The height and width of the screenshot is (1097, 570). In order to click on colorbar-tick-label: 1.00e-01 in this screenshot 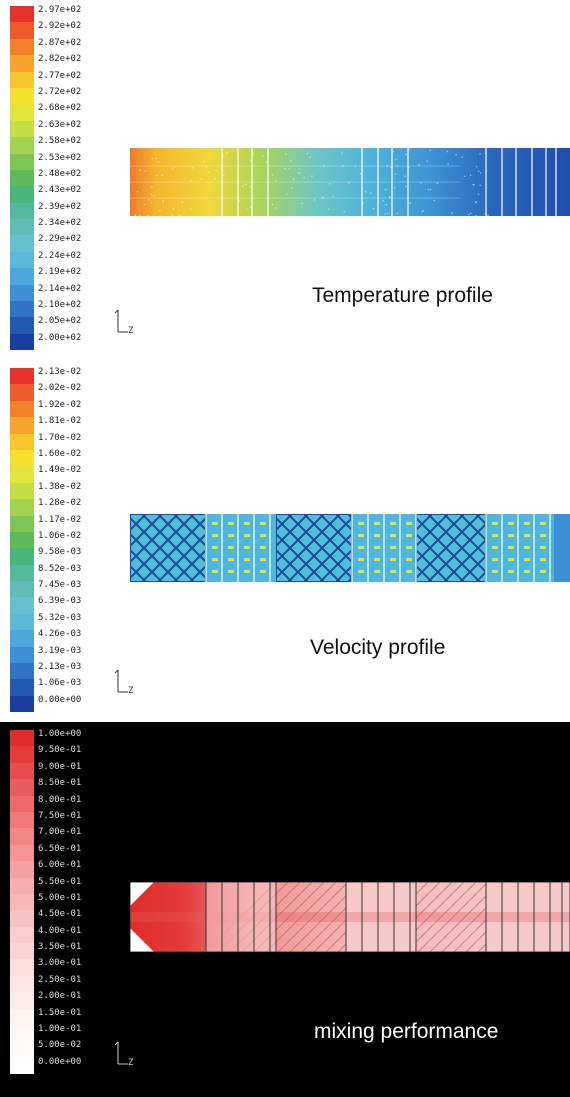, I will do `click(59, 1032)`.